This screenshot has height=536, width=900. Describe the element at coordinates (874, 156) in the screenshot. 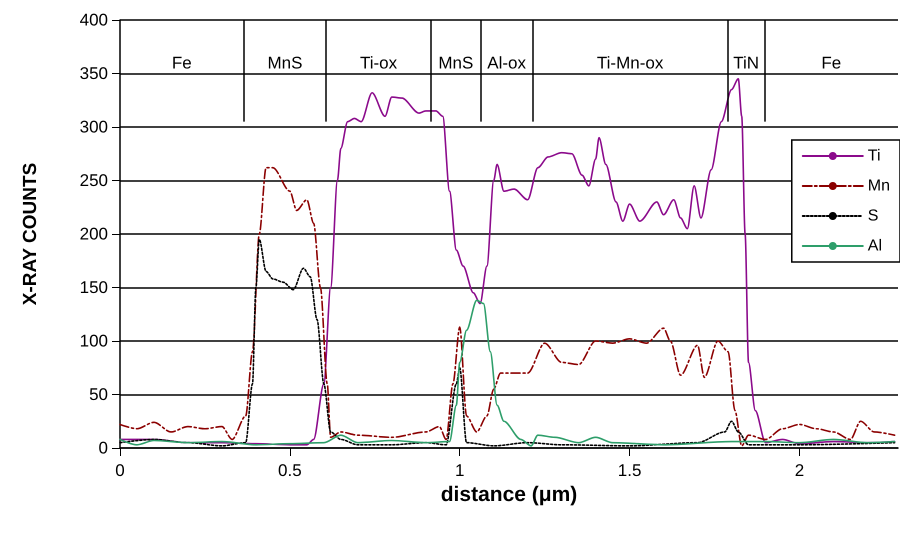

I see `legend-label: Ti` at that location.